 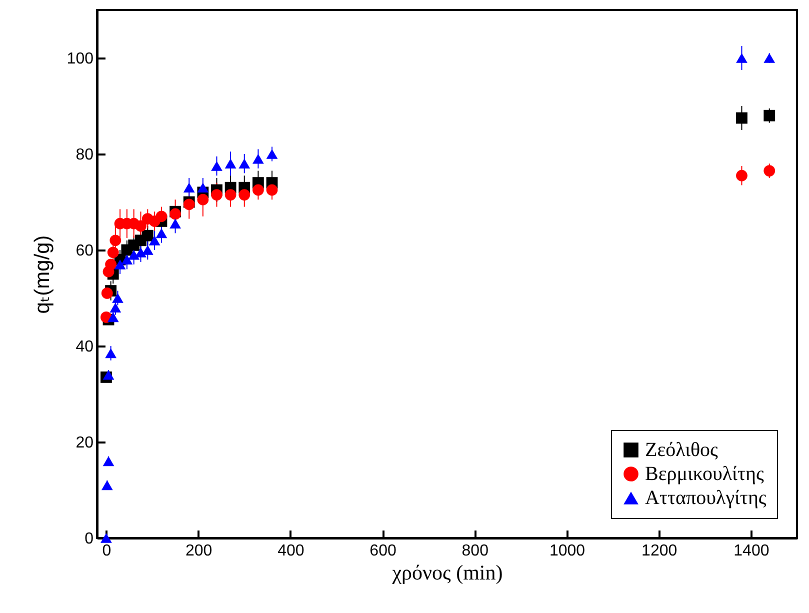 What do you see at coordinates (89, 539) in the screenshot?
I see `y-tick-label: 0` at bounding box center [89, 539].